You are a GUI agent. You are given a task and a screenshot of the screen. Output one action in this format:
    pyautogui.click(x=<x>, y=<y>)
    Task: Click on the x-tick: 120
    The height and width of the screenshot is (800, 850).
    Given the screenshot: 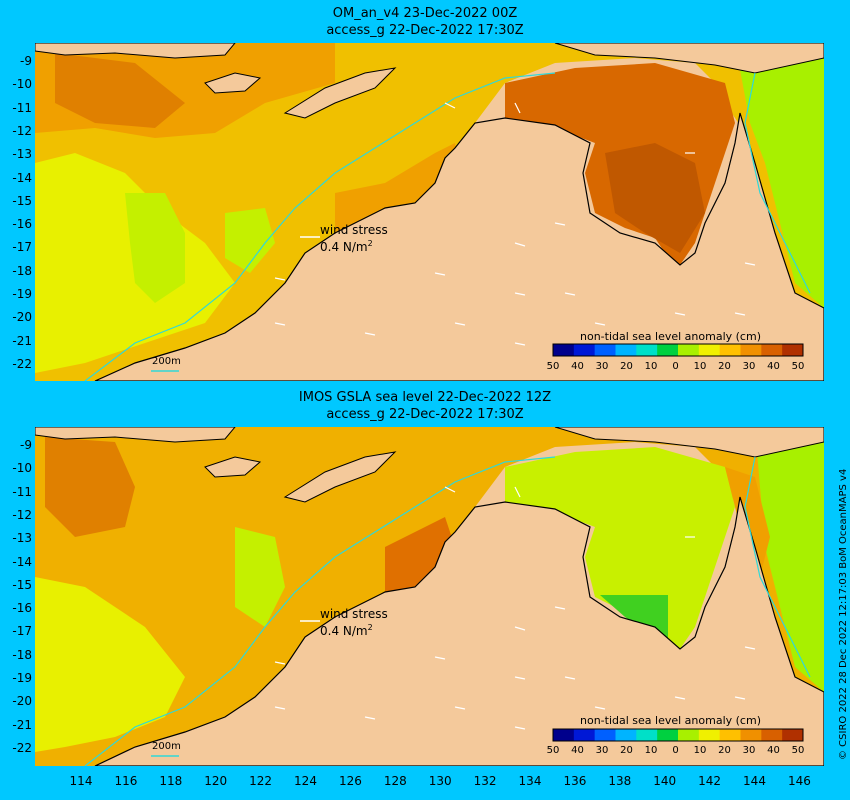 What is the action you would take?
    pyautogui.click(x=216, y=781)
    